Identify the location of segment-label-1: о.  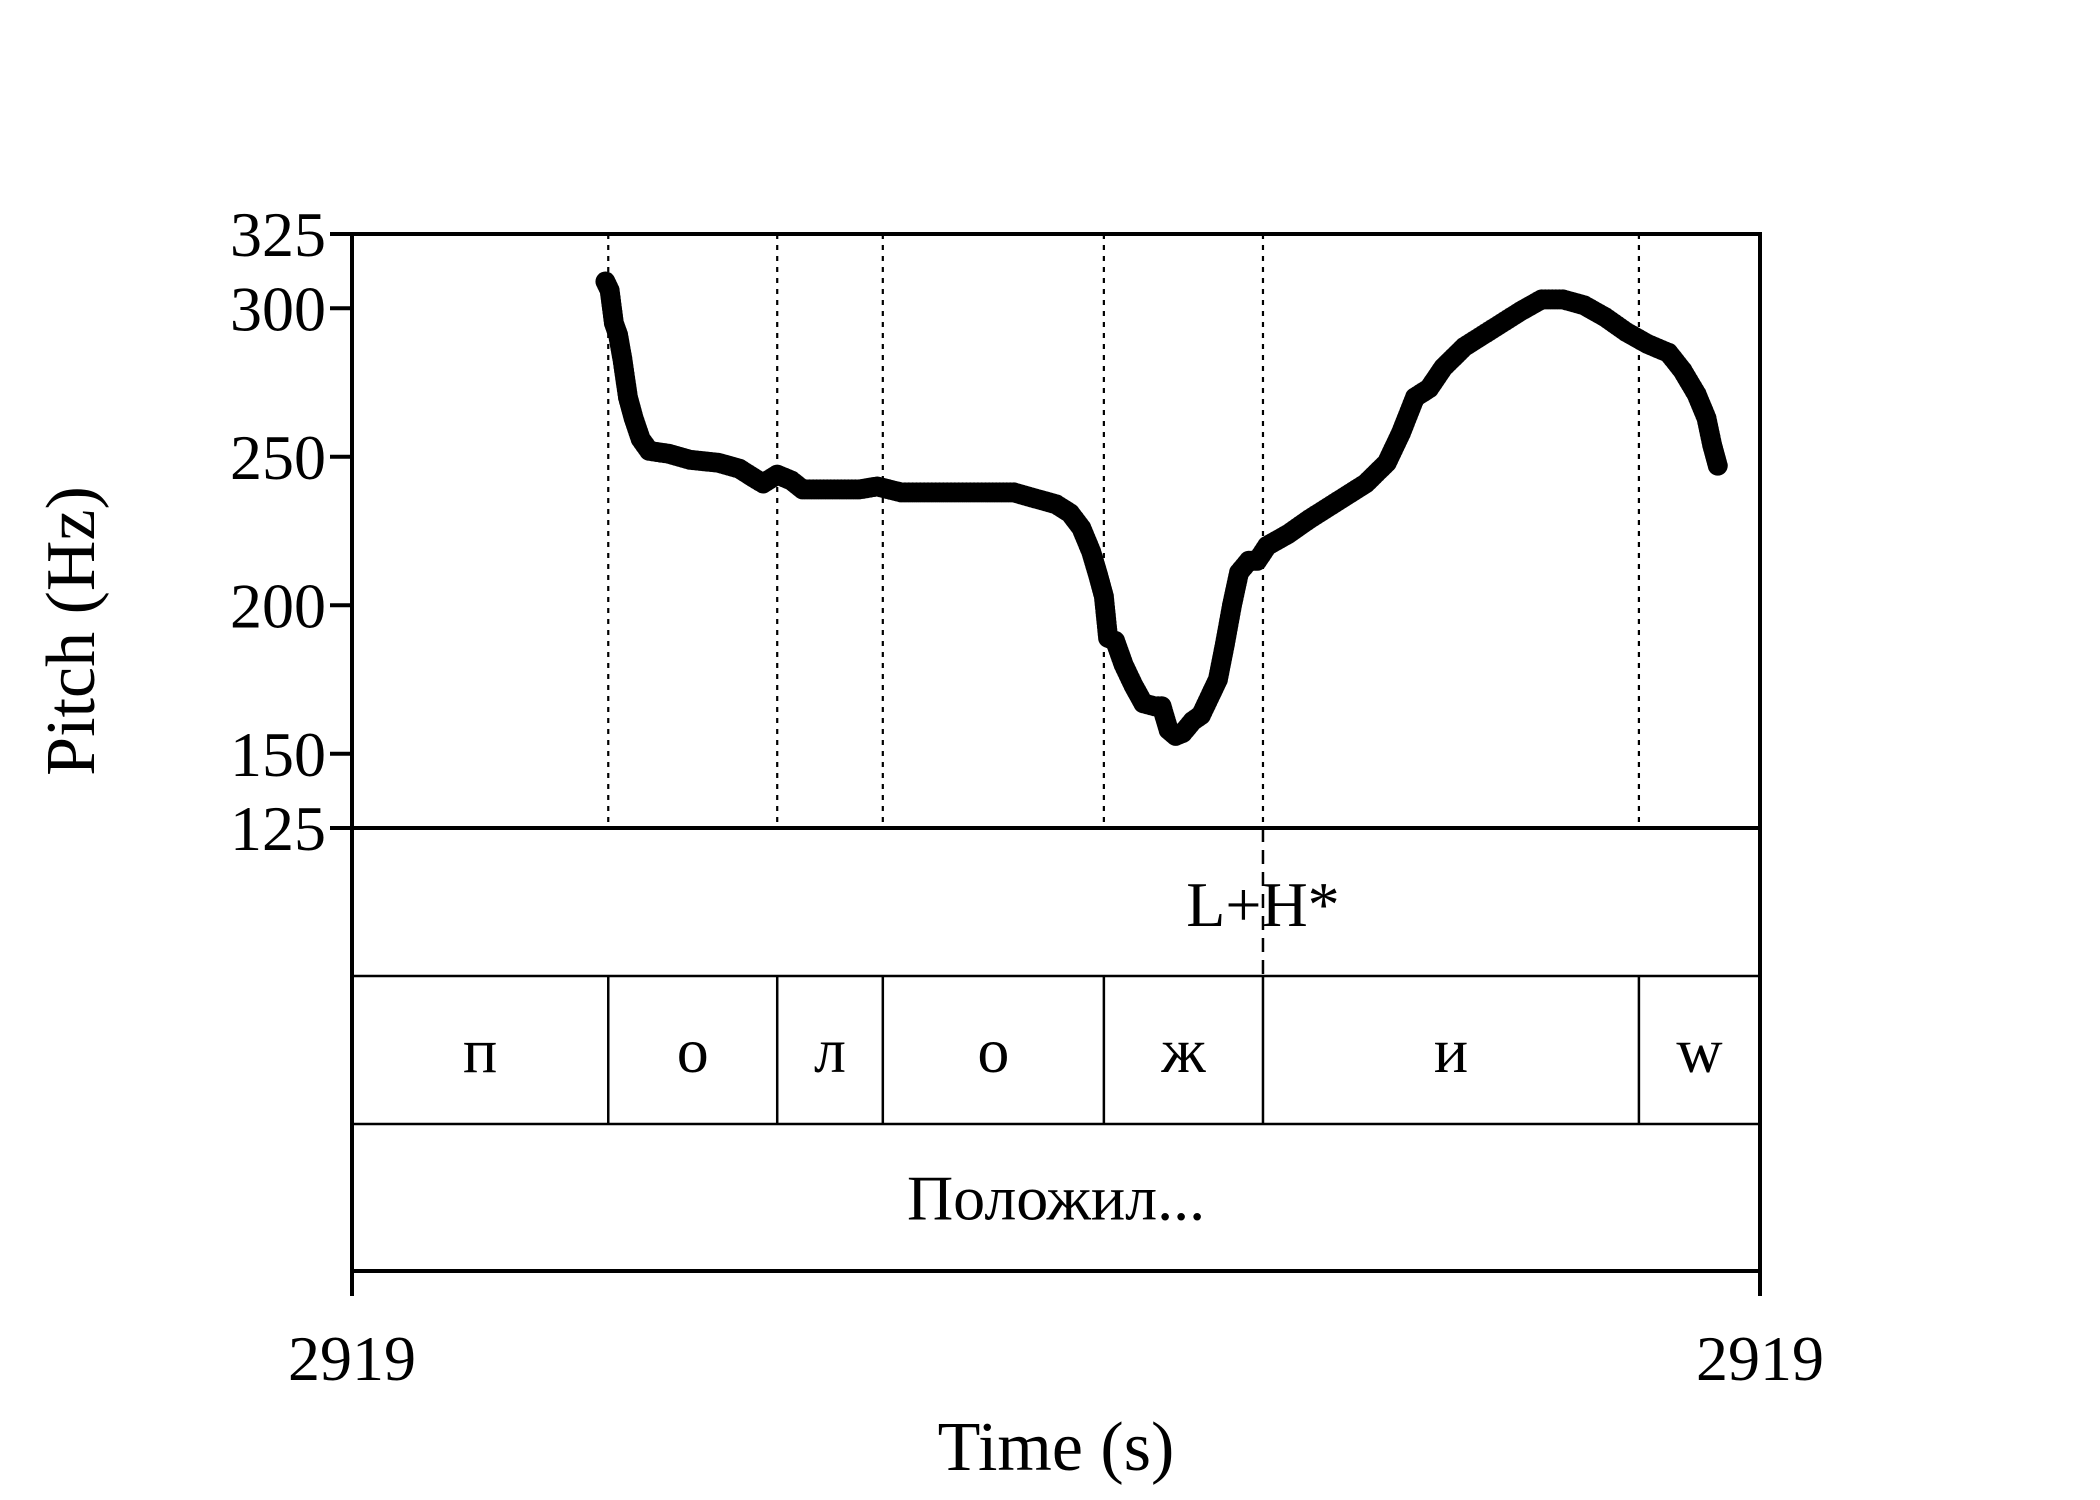
(693, 1050).